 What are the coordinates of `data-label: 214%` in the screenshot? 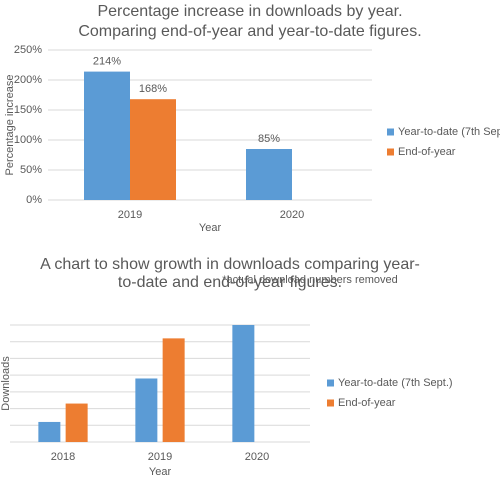 It's located at (107, 62).